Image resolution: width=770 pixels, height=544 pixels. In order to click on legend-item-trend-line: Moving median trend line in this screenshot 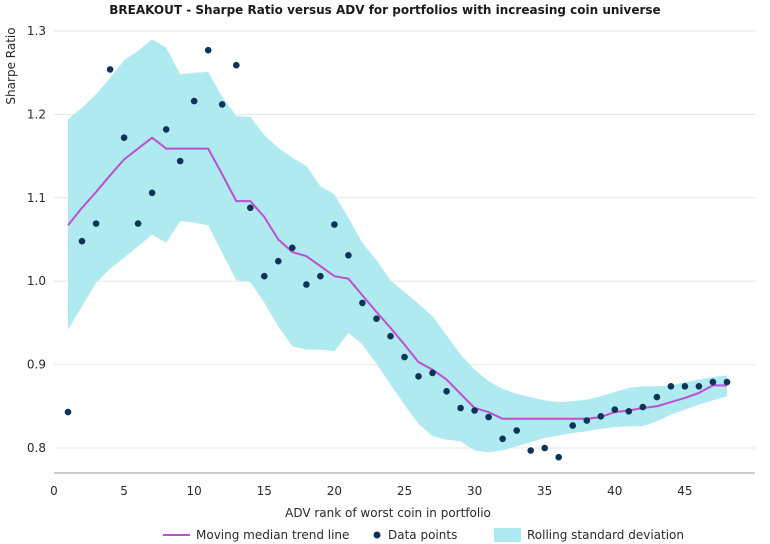, I will do `click(256, 535)`.